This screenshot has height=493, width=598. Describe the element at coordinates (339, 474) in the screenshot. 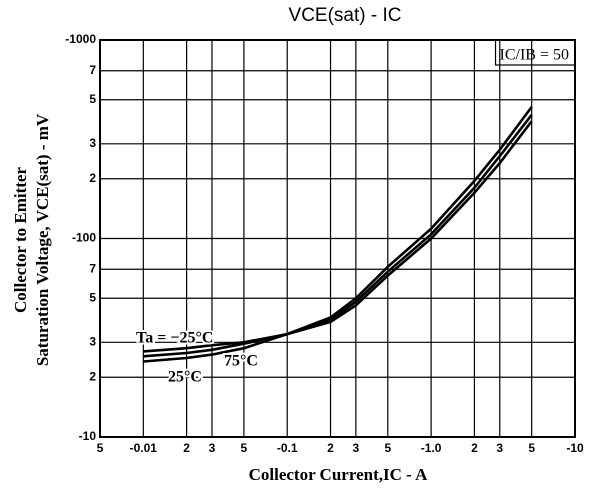

I see `x-axis-label: Collector Current,IC - A` at that location.